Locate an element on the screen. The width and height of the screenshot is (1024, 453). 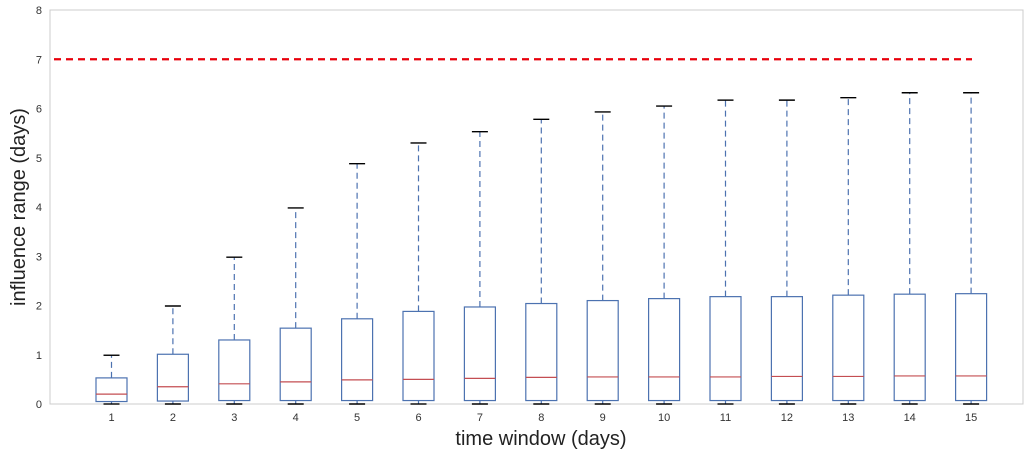
x-tick-label: 14 is located at coordinates (910, 418).